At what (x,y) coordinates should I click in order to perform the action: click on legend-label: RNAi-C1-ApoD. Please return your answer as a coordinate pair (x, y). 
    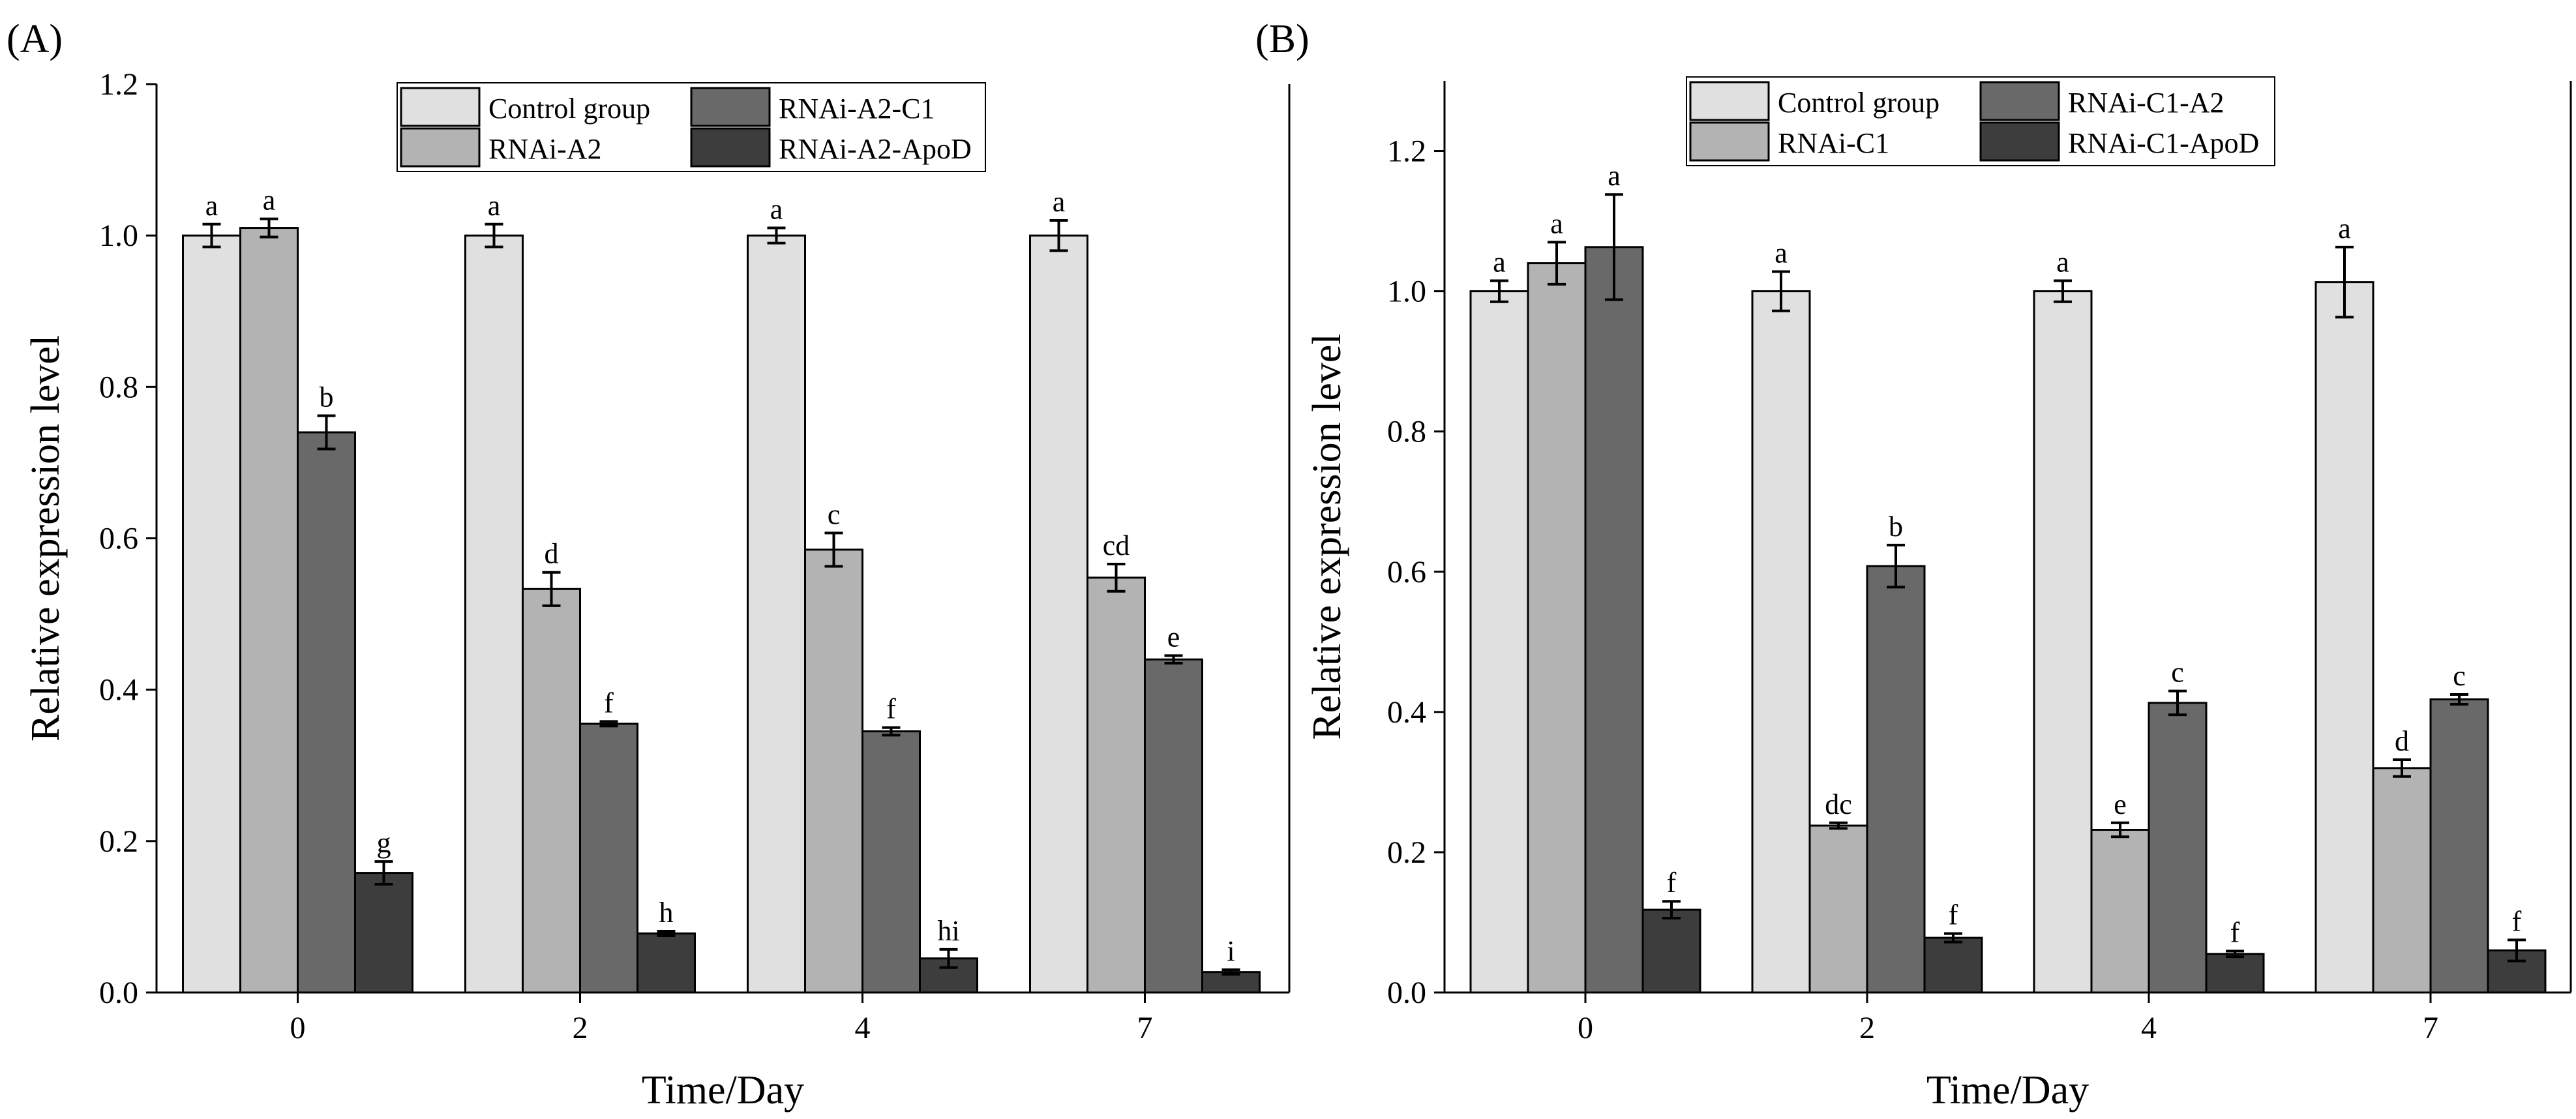
    Looking at the image, I should click on (2163, 143).